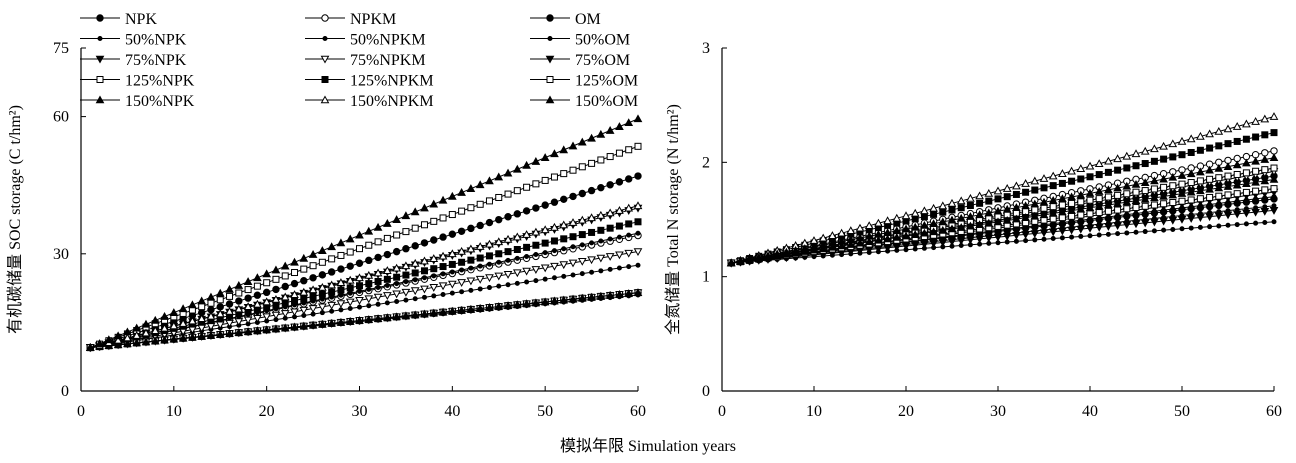 Image resolution: width=1296 pixels, height=463 pixels. I want to click on legend-label: 50%NPK, so click(156, 40).